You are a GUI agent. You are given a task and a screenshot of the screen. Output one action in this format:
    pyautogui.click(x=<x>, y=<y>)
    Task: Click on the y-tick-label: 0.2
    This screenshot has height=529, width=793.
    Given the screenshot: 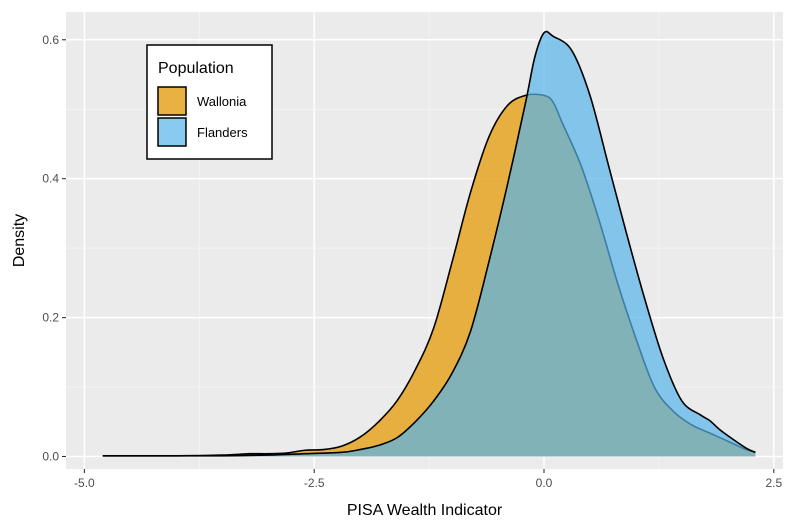 What is the action you would take?
    pyautogui.click(x=50, y=318)
    